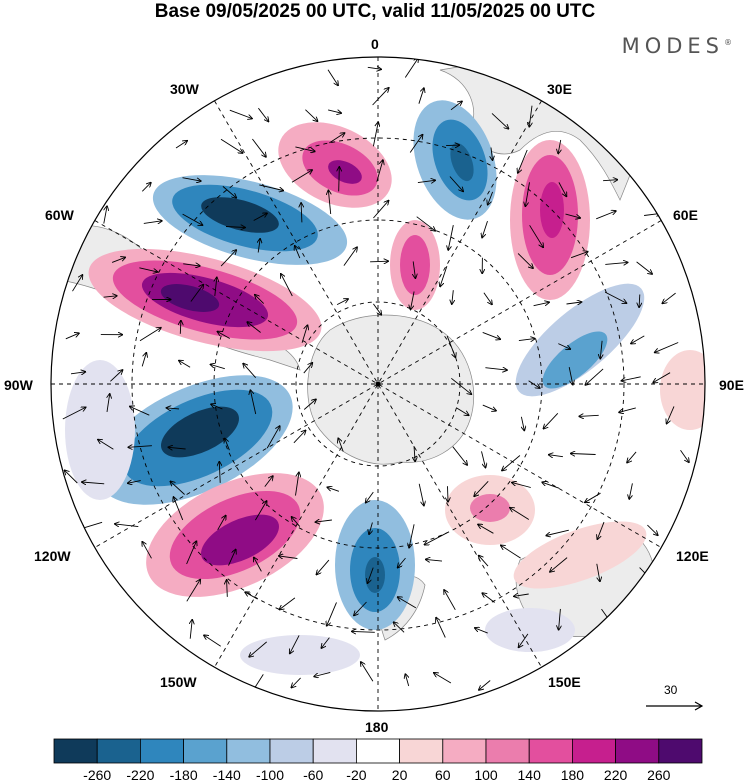 This screenshot has width=750, height=783. What do you see at coordinates (731, 385) in the screenshot?
I see `lon-label-90e: 90E` at bounding box center [731, 385].